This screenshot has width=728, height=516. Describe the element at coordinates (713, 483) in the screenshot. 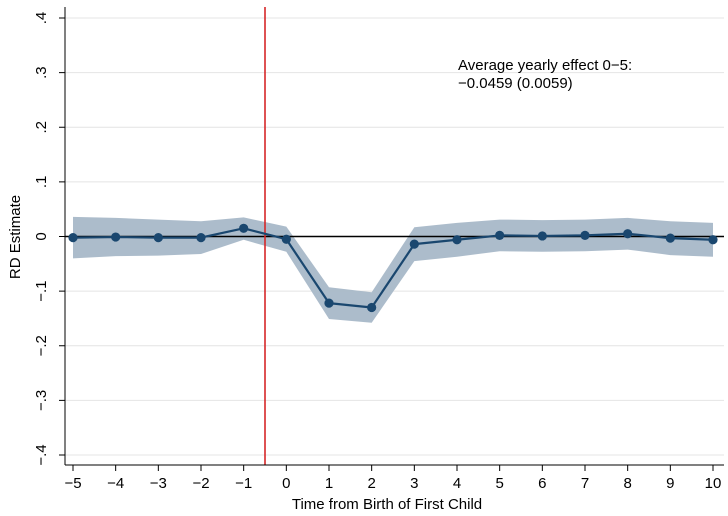

I see `x-tick-label: 10` at that location.